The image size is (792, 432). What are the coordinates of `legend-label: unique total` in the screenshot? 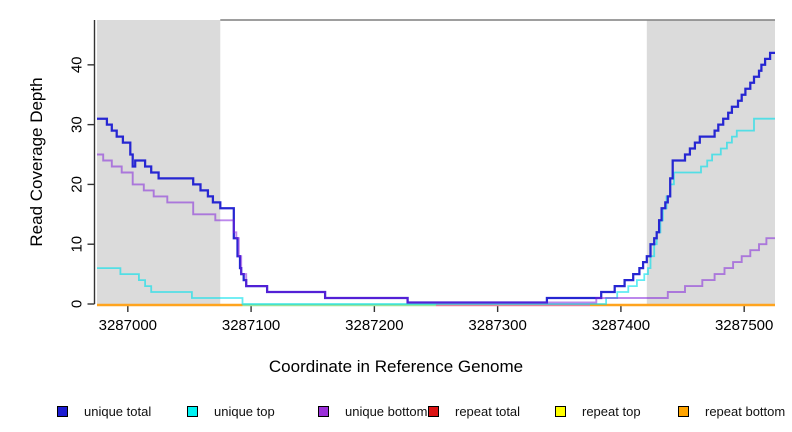 It's located at (118, 411).